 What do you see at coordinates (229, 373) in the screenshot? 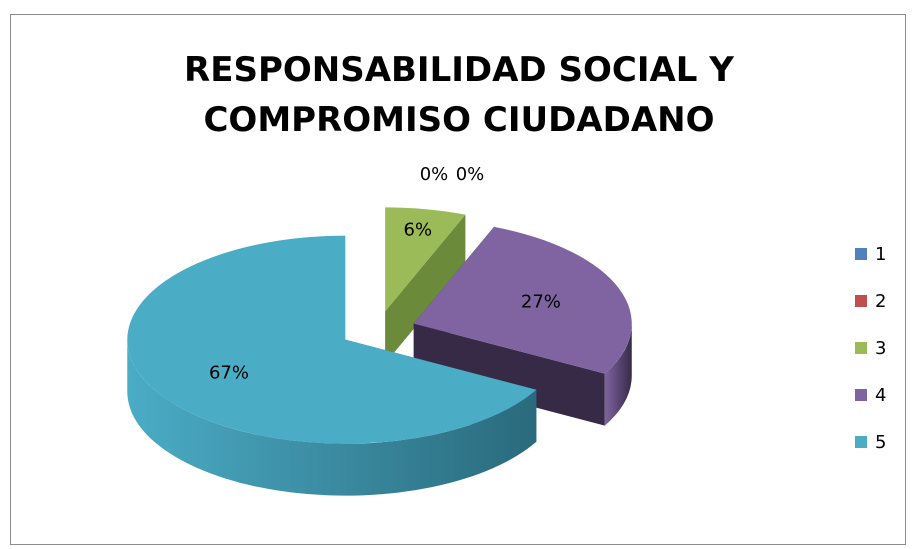
I see `data-label-5: 67%` at bounding box center [229, 373].